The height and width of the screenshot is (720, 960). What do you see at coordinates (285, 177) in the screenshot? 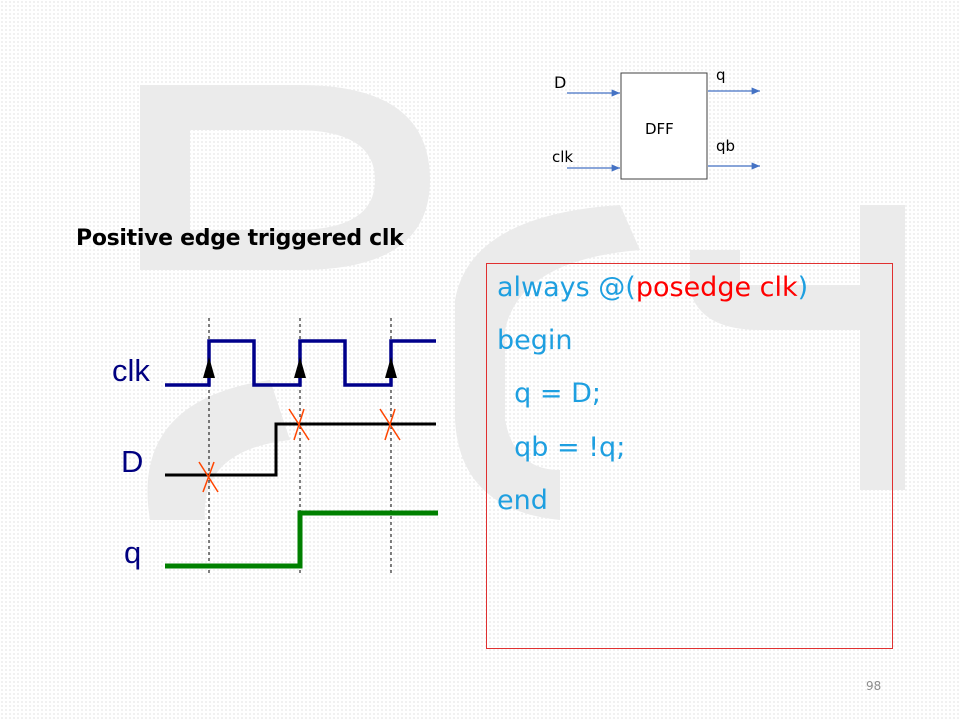
I see `watermark-r-shape` at bounding box center [285, 177].